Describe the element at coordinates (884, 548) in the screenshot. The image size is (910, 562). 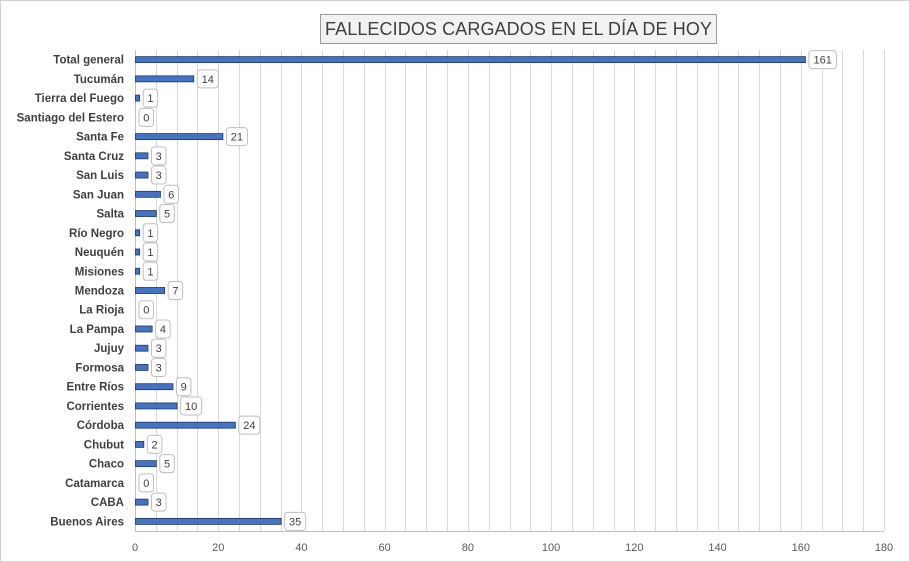
I see `x-tick-label: 180` at that location.